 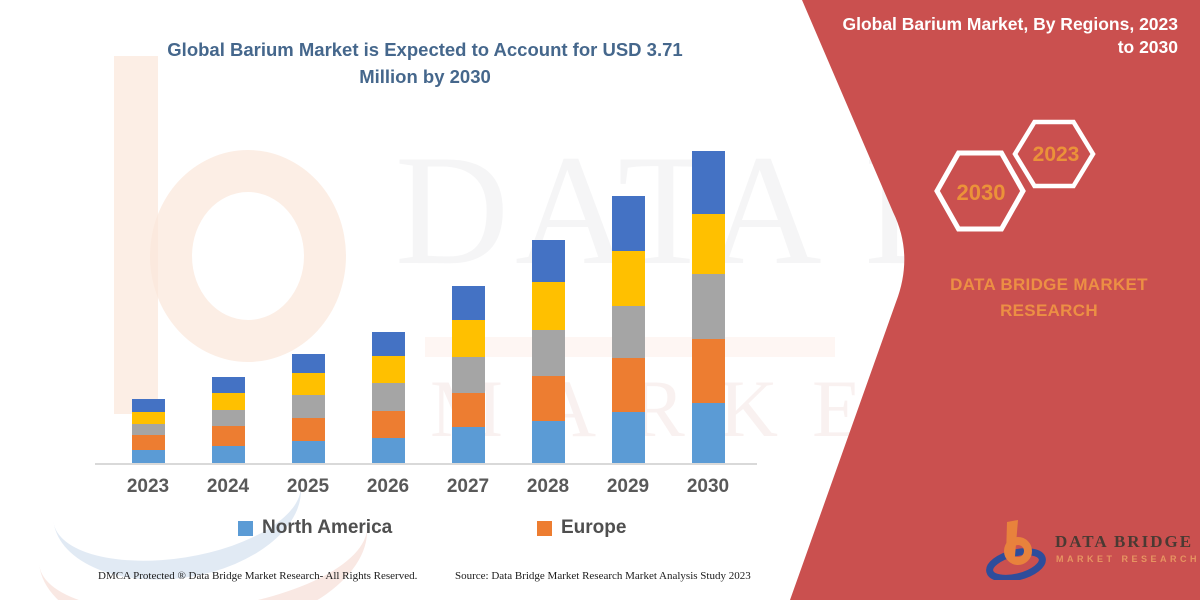 I want to click on bar-2027, so click(x=468, y=374).